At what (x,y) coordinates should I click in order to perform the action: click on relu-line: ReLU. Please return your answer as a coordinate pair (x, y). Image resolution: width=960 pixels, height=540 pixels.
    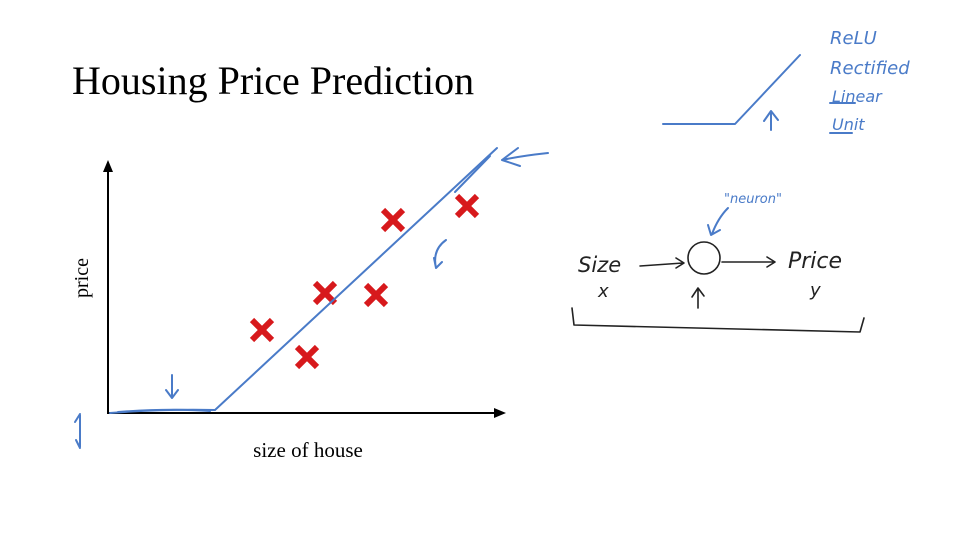
    Looking at the image, I should click on (853, 38).